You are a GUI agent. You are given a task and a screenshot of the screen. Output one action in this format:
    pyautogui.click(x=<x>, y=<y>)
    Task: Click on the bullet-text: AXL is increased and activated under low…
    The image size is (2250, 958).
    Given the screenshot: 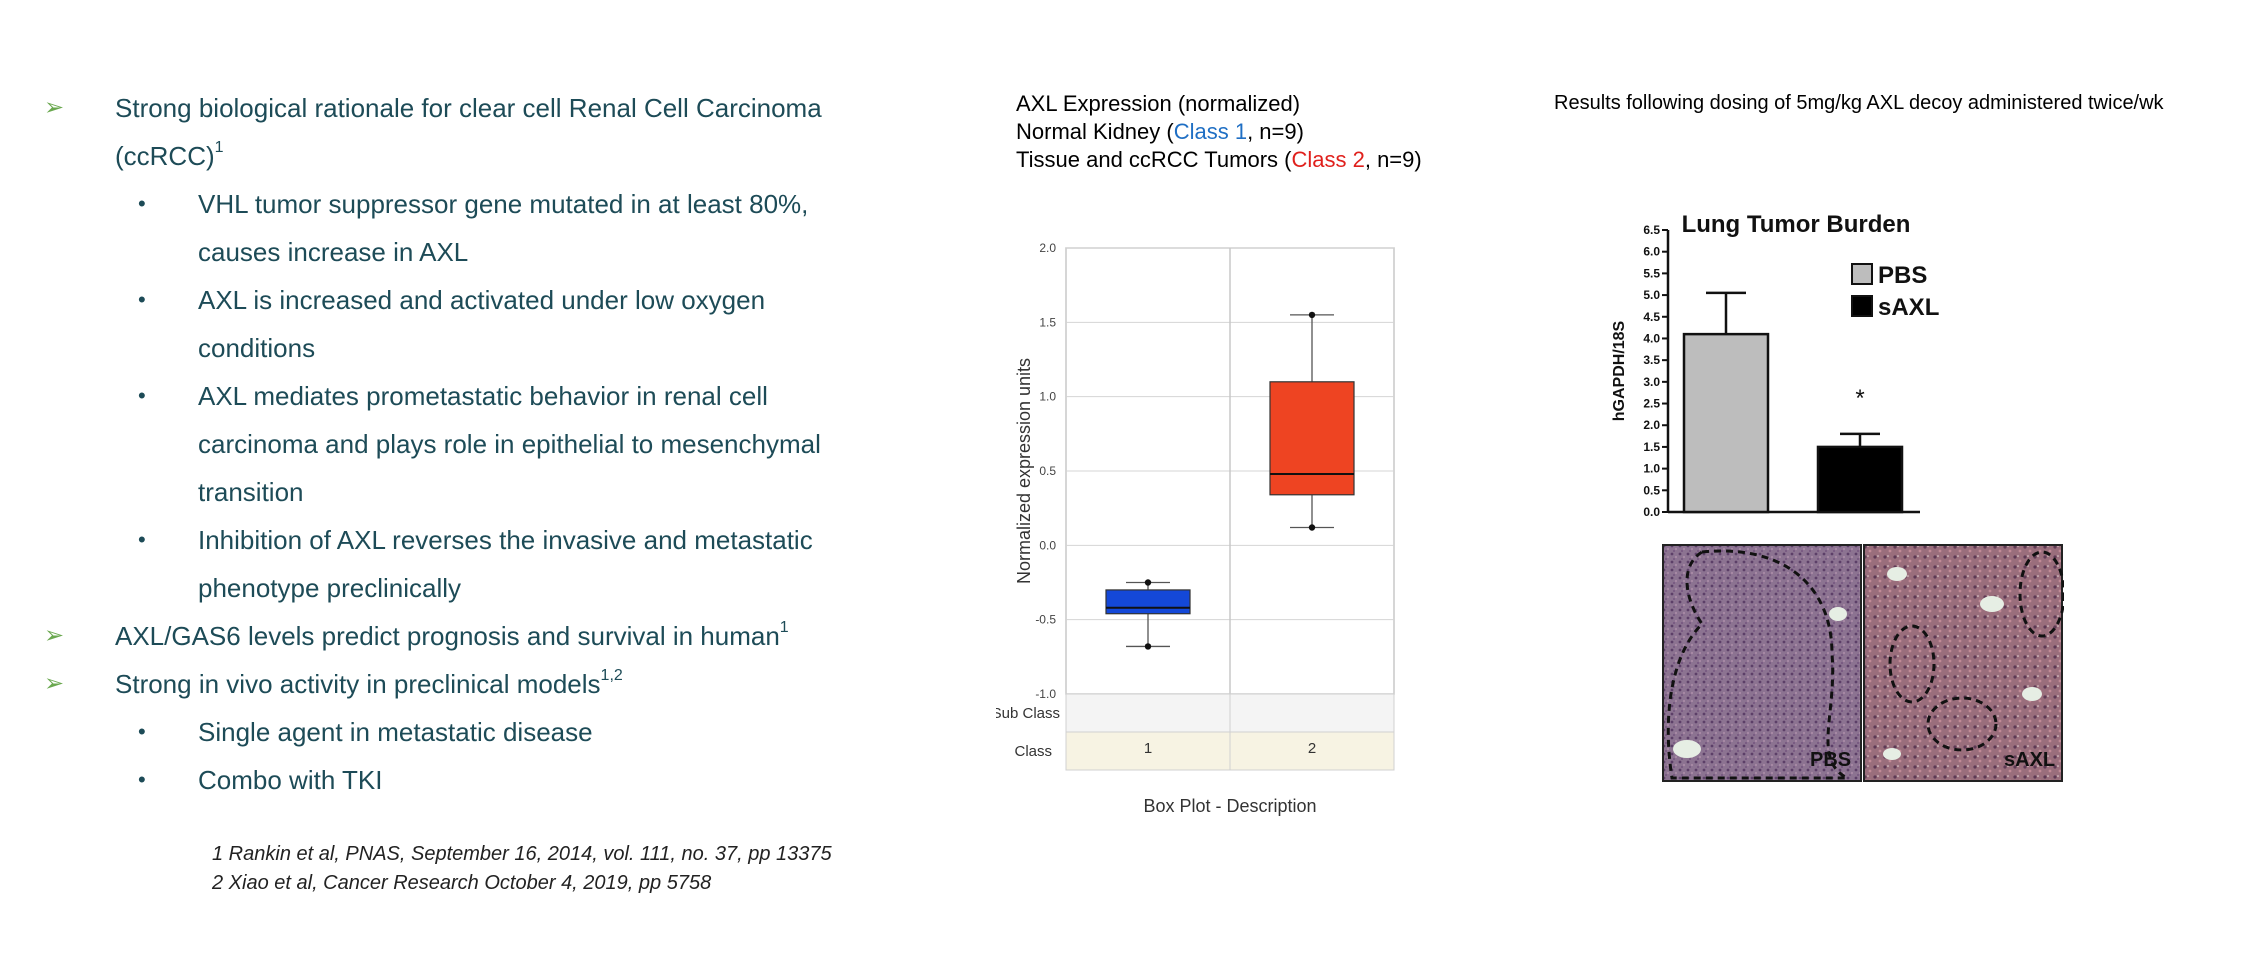 What is the action you would take?
    pyautogui.click(x=482, y=300)
    